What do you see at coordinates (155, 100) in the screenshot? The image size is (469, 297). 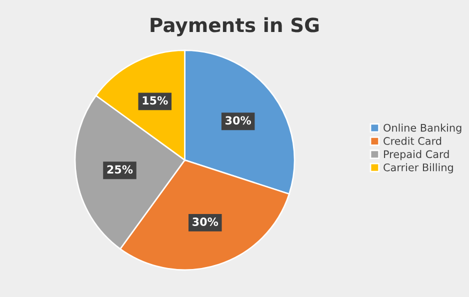 I see `data-label: 15%` at bounding box center [155, 100].